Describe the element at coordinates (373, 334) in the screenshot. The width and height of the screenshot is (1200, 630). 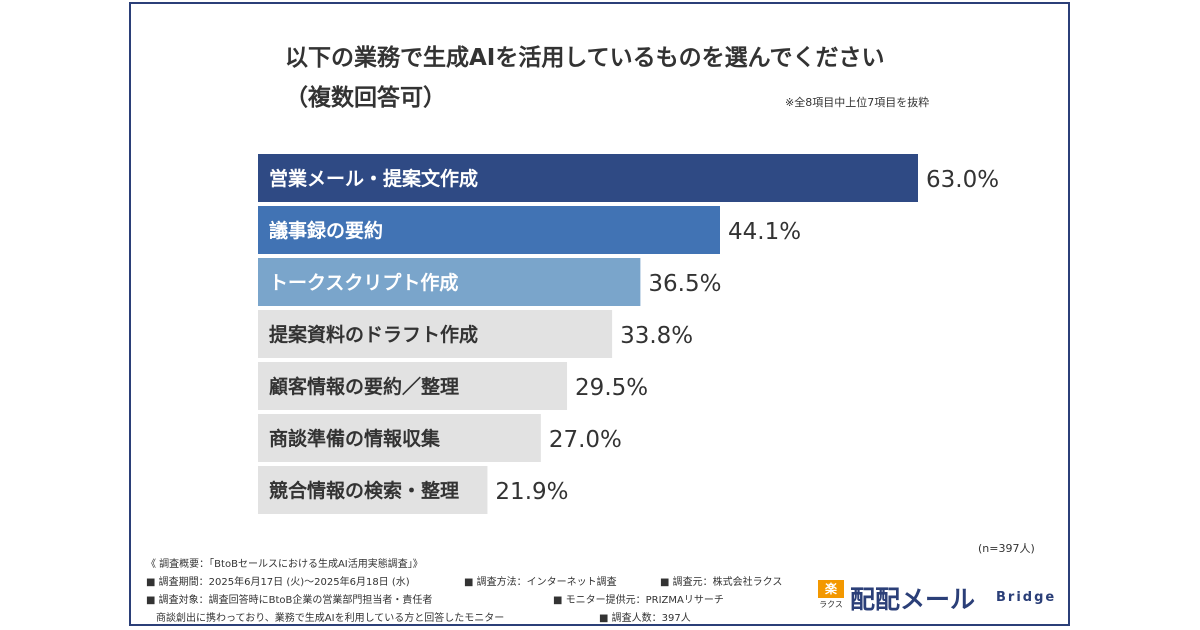
I see `category-label: 提案資料のドラフト作成` at that location.